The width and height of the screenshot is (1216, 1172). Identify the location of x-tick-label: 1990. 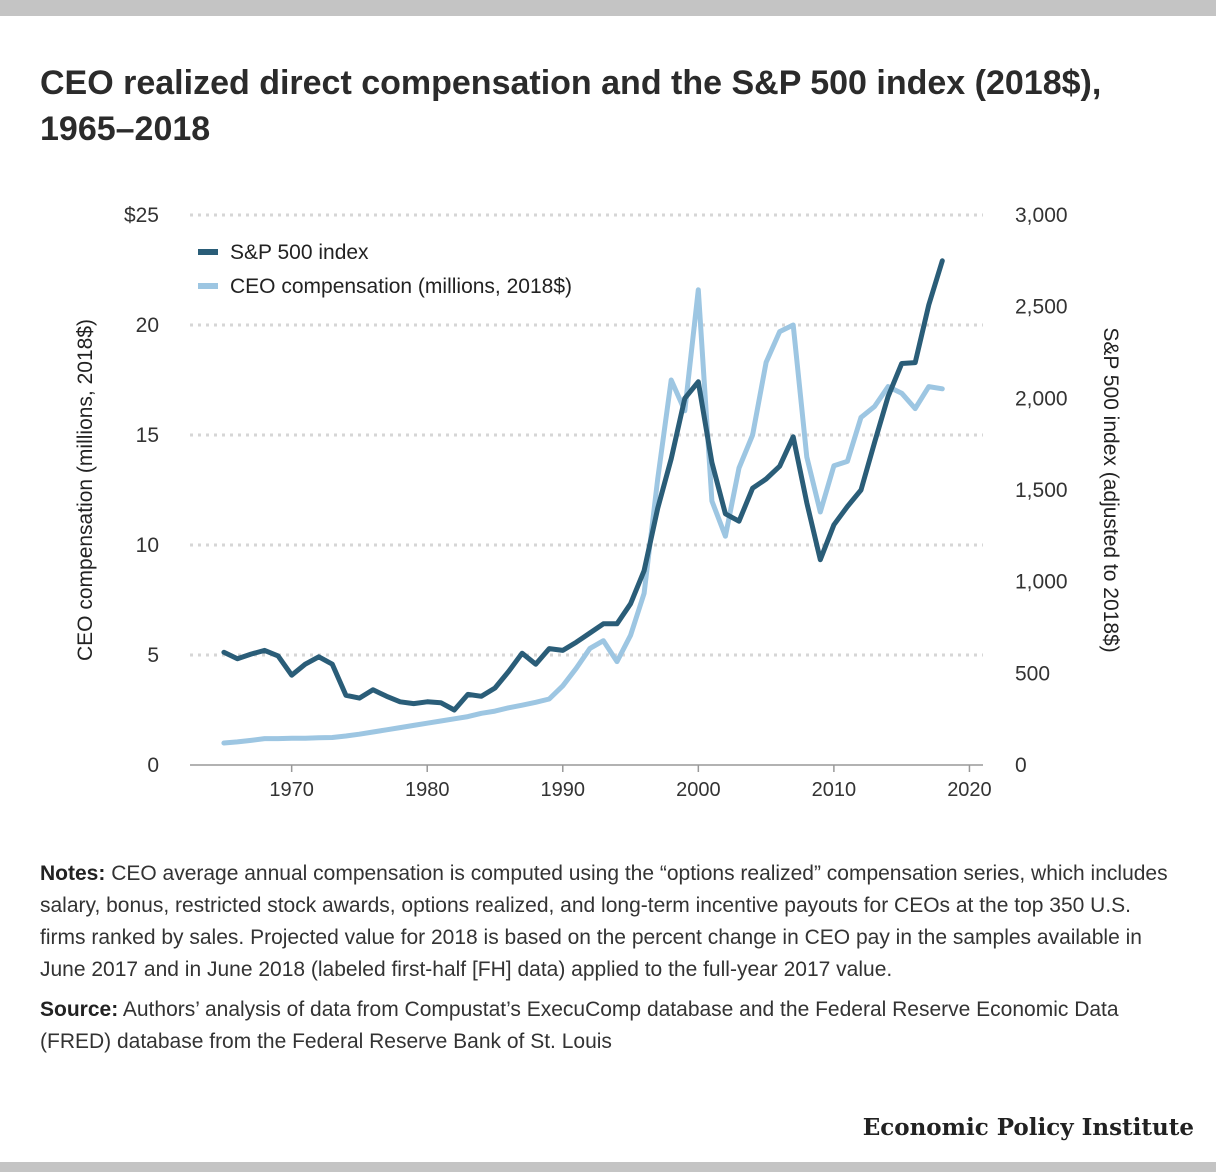
(563, 790).